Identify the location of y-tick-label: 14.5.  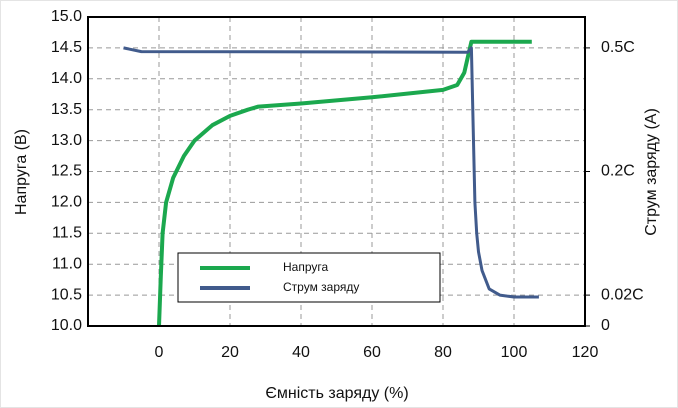
(66, 47).